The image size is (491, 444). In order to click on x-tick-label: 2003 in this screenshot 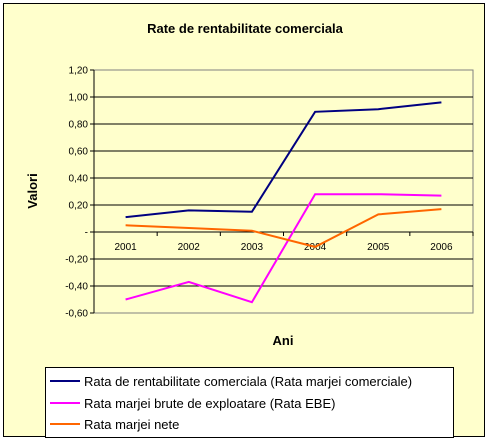, I will do `click(252, 247)`.